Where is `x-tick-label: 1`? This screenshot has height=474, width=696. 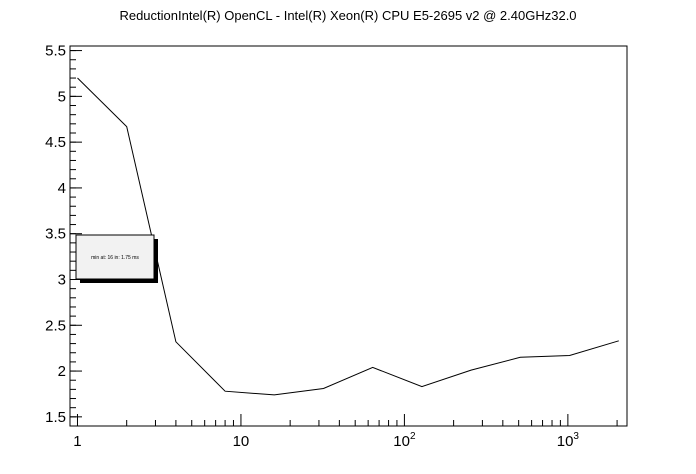 x-tick-label: 1 is located at coordinates (77, 441).